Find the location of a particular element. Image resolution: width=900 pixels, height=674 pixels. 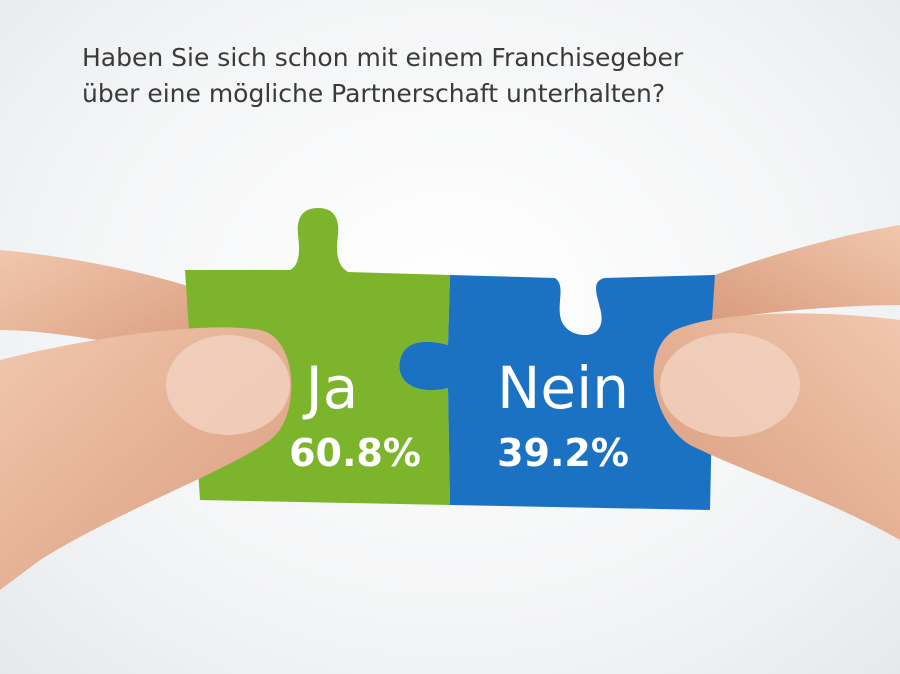

right-hand-finger is located at coordinates (806, 272).